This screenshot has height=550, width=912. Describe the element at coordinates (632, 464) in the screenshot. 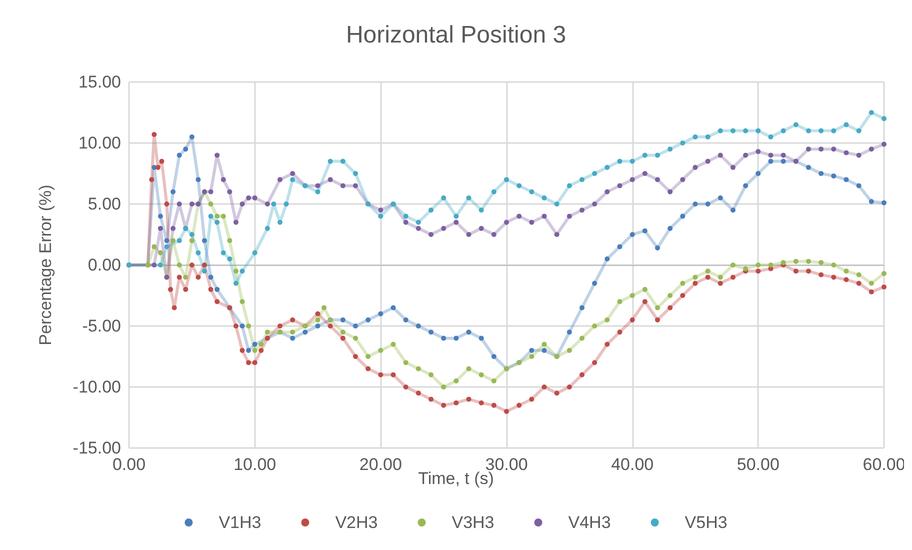

I see `x-tick-label: 40.00` at that location.